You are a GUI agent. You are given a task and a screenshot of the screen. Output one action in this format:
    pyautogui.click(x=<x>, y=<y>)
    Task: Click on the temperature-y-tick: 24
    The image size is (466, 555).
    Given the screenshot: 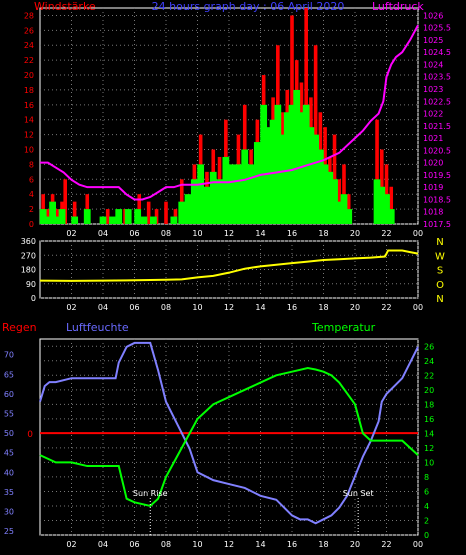 What is the action you would take?
    pyautogui.click(x=429, y=361)
    